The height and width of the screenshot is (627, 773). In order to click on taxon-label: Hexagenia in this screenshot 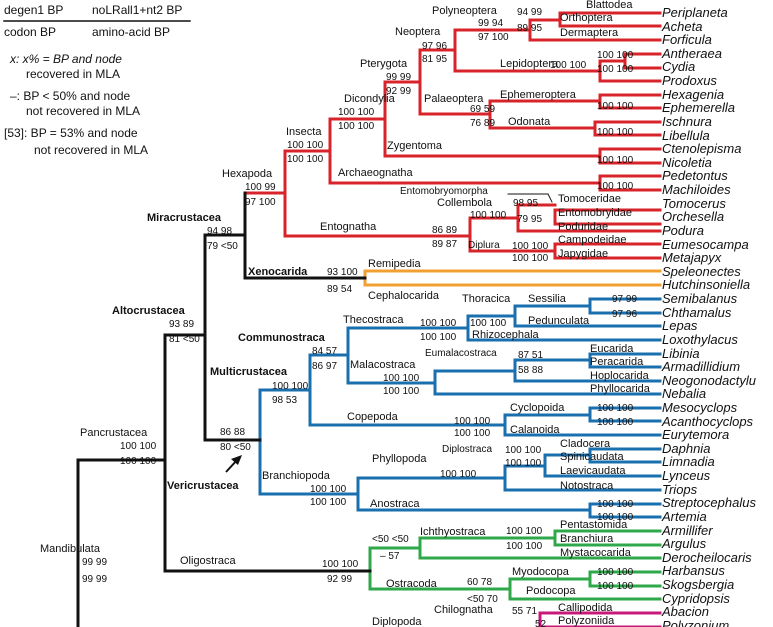, I will do `click(693, 94)`.